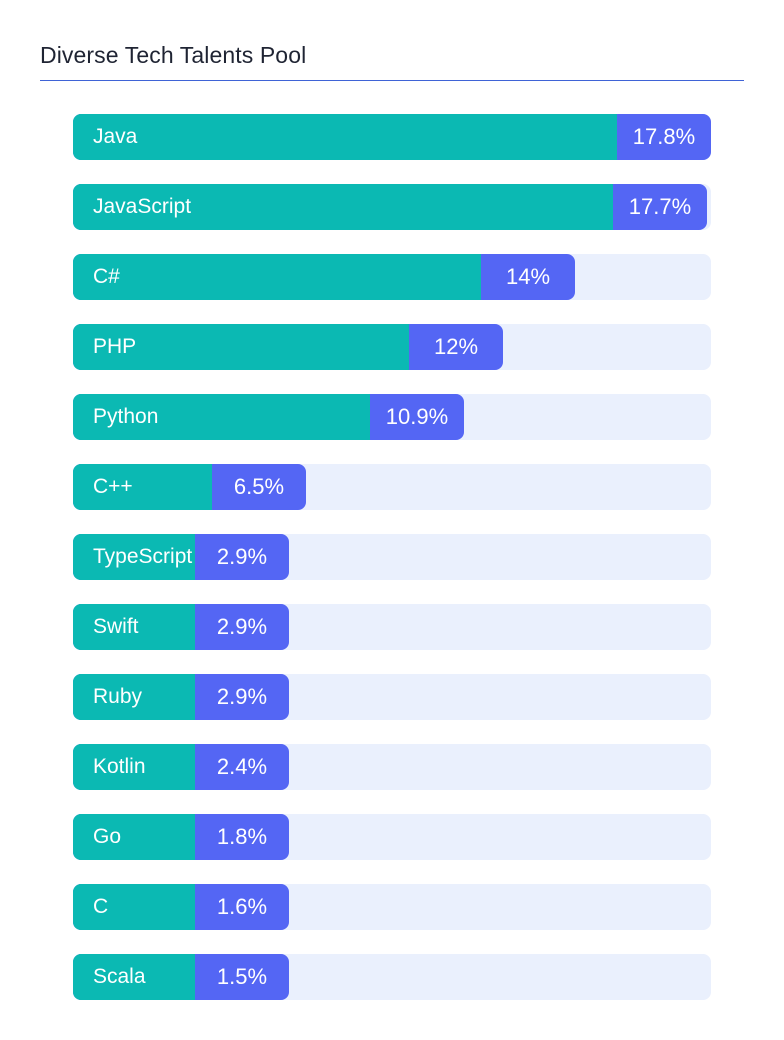 This screenshot has width=784, height=1040. I want to click on bar-value-label: 17.8%, so click(664, 136).